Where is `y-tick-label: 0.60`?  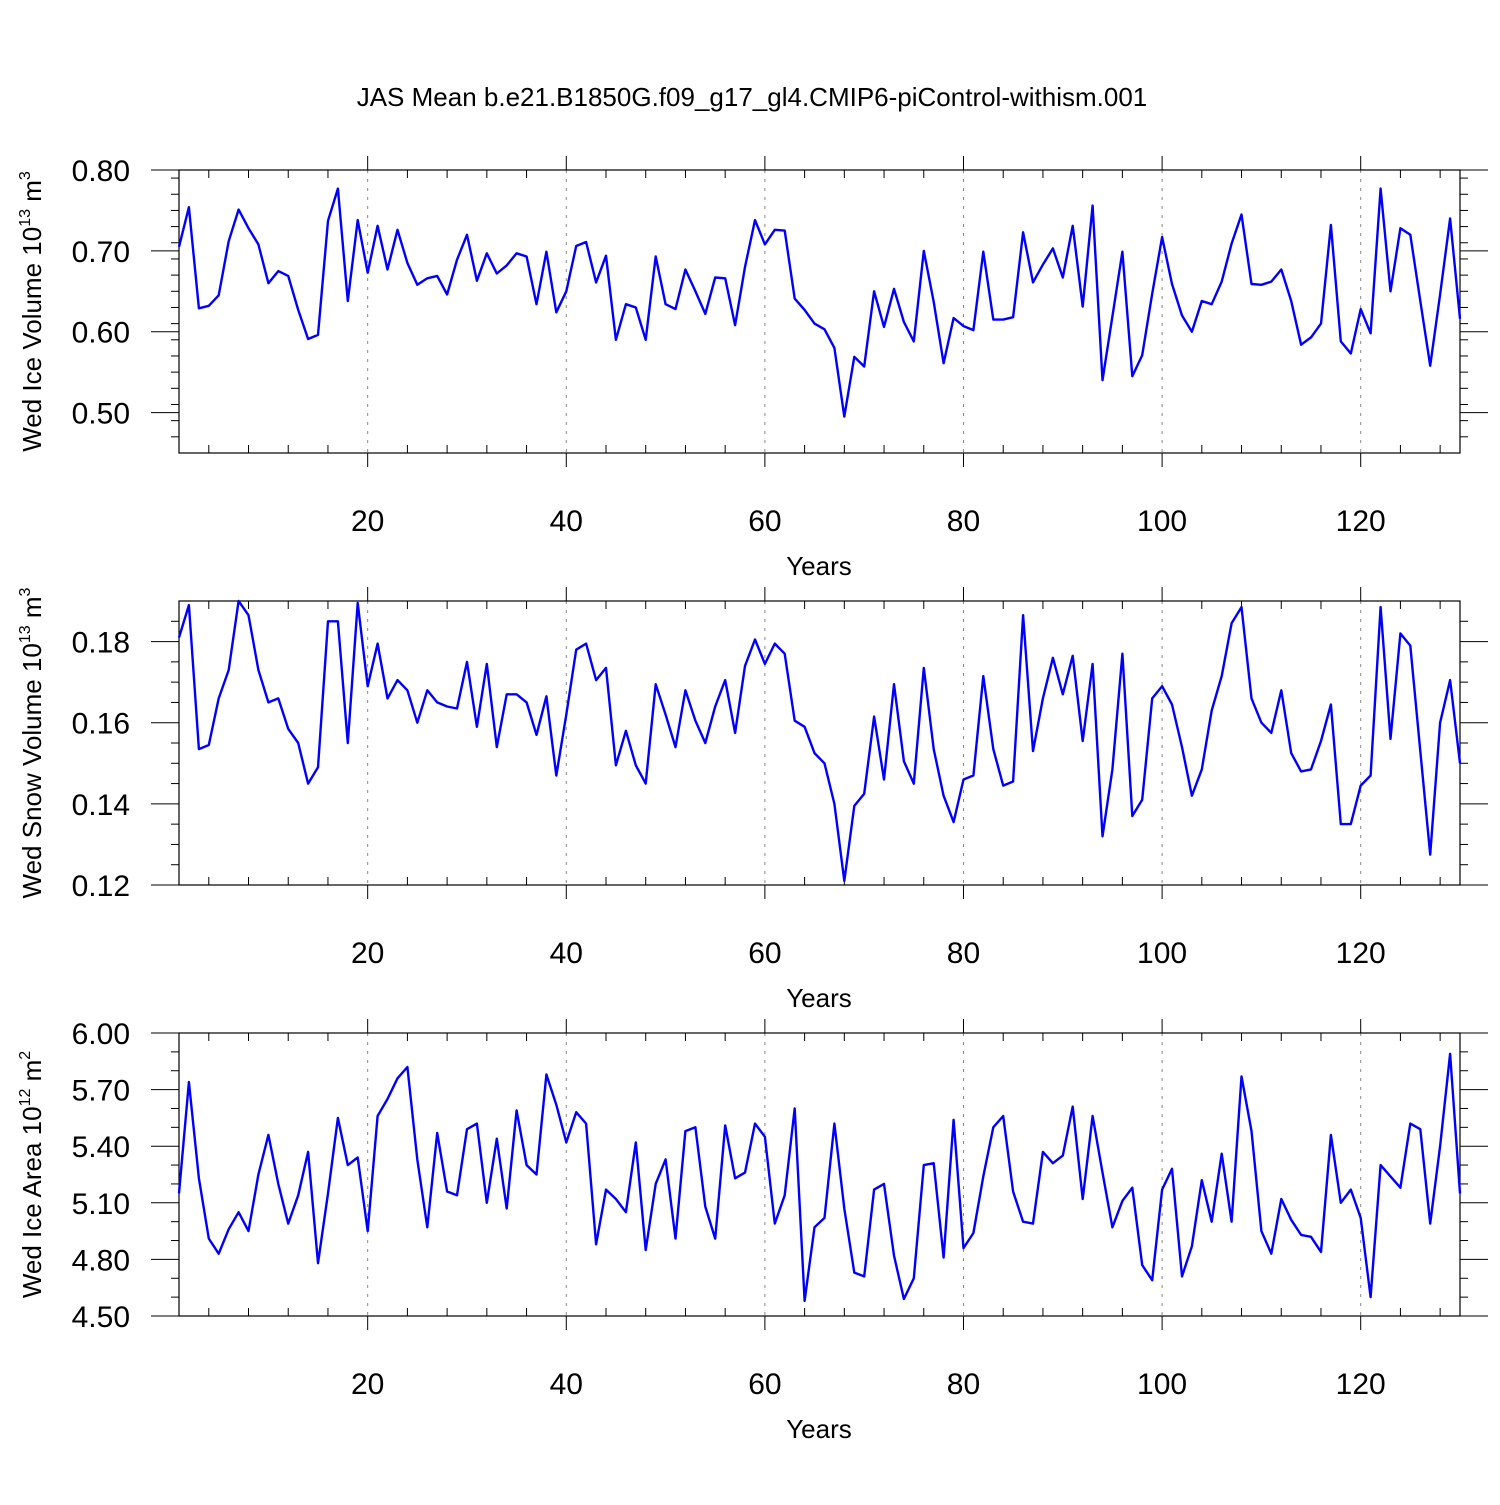 y-tick-label: 0.60 is located at coordinates (101, 333).